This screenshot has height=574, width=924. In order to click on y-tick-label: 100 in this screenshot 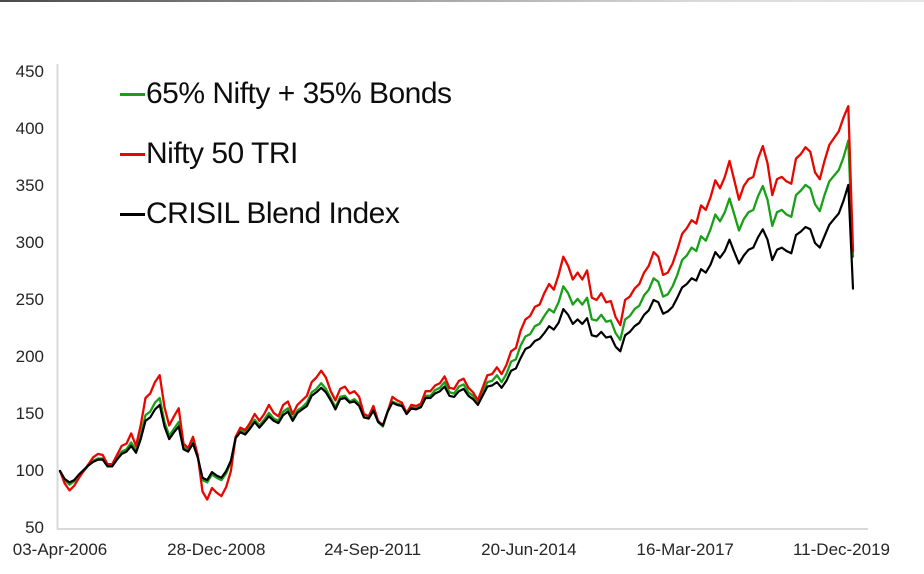, I will do `click(29, 470)`.